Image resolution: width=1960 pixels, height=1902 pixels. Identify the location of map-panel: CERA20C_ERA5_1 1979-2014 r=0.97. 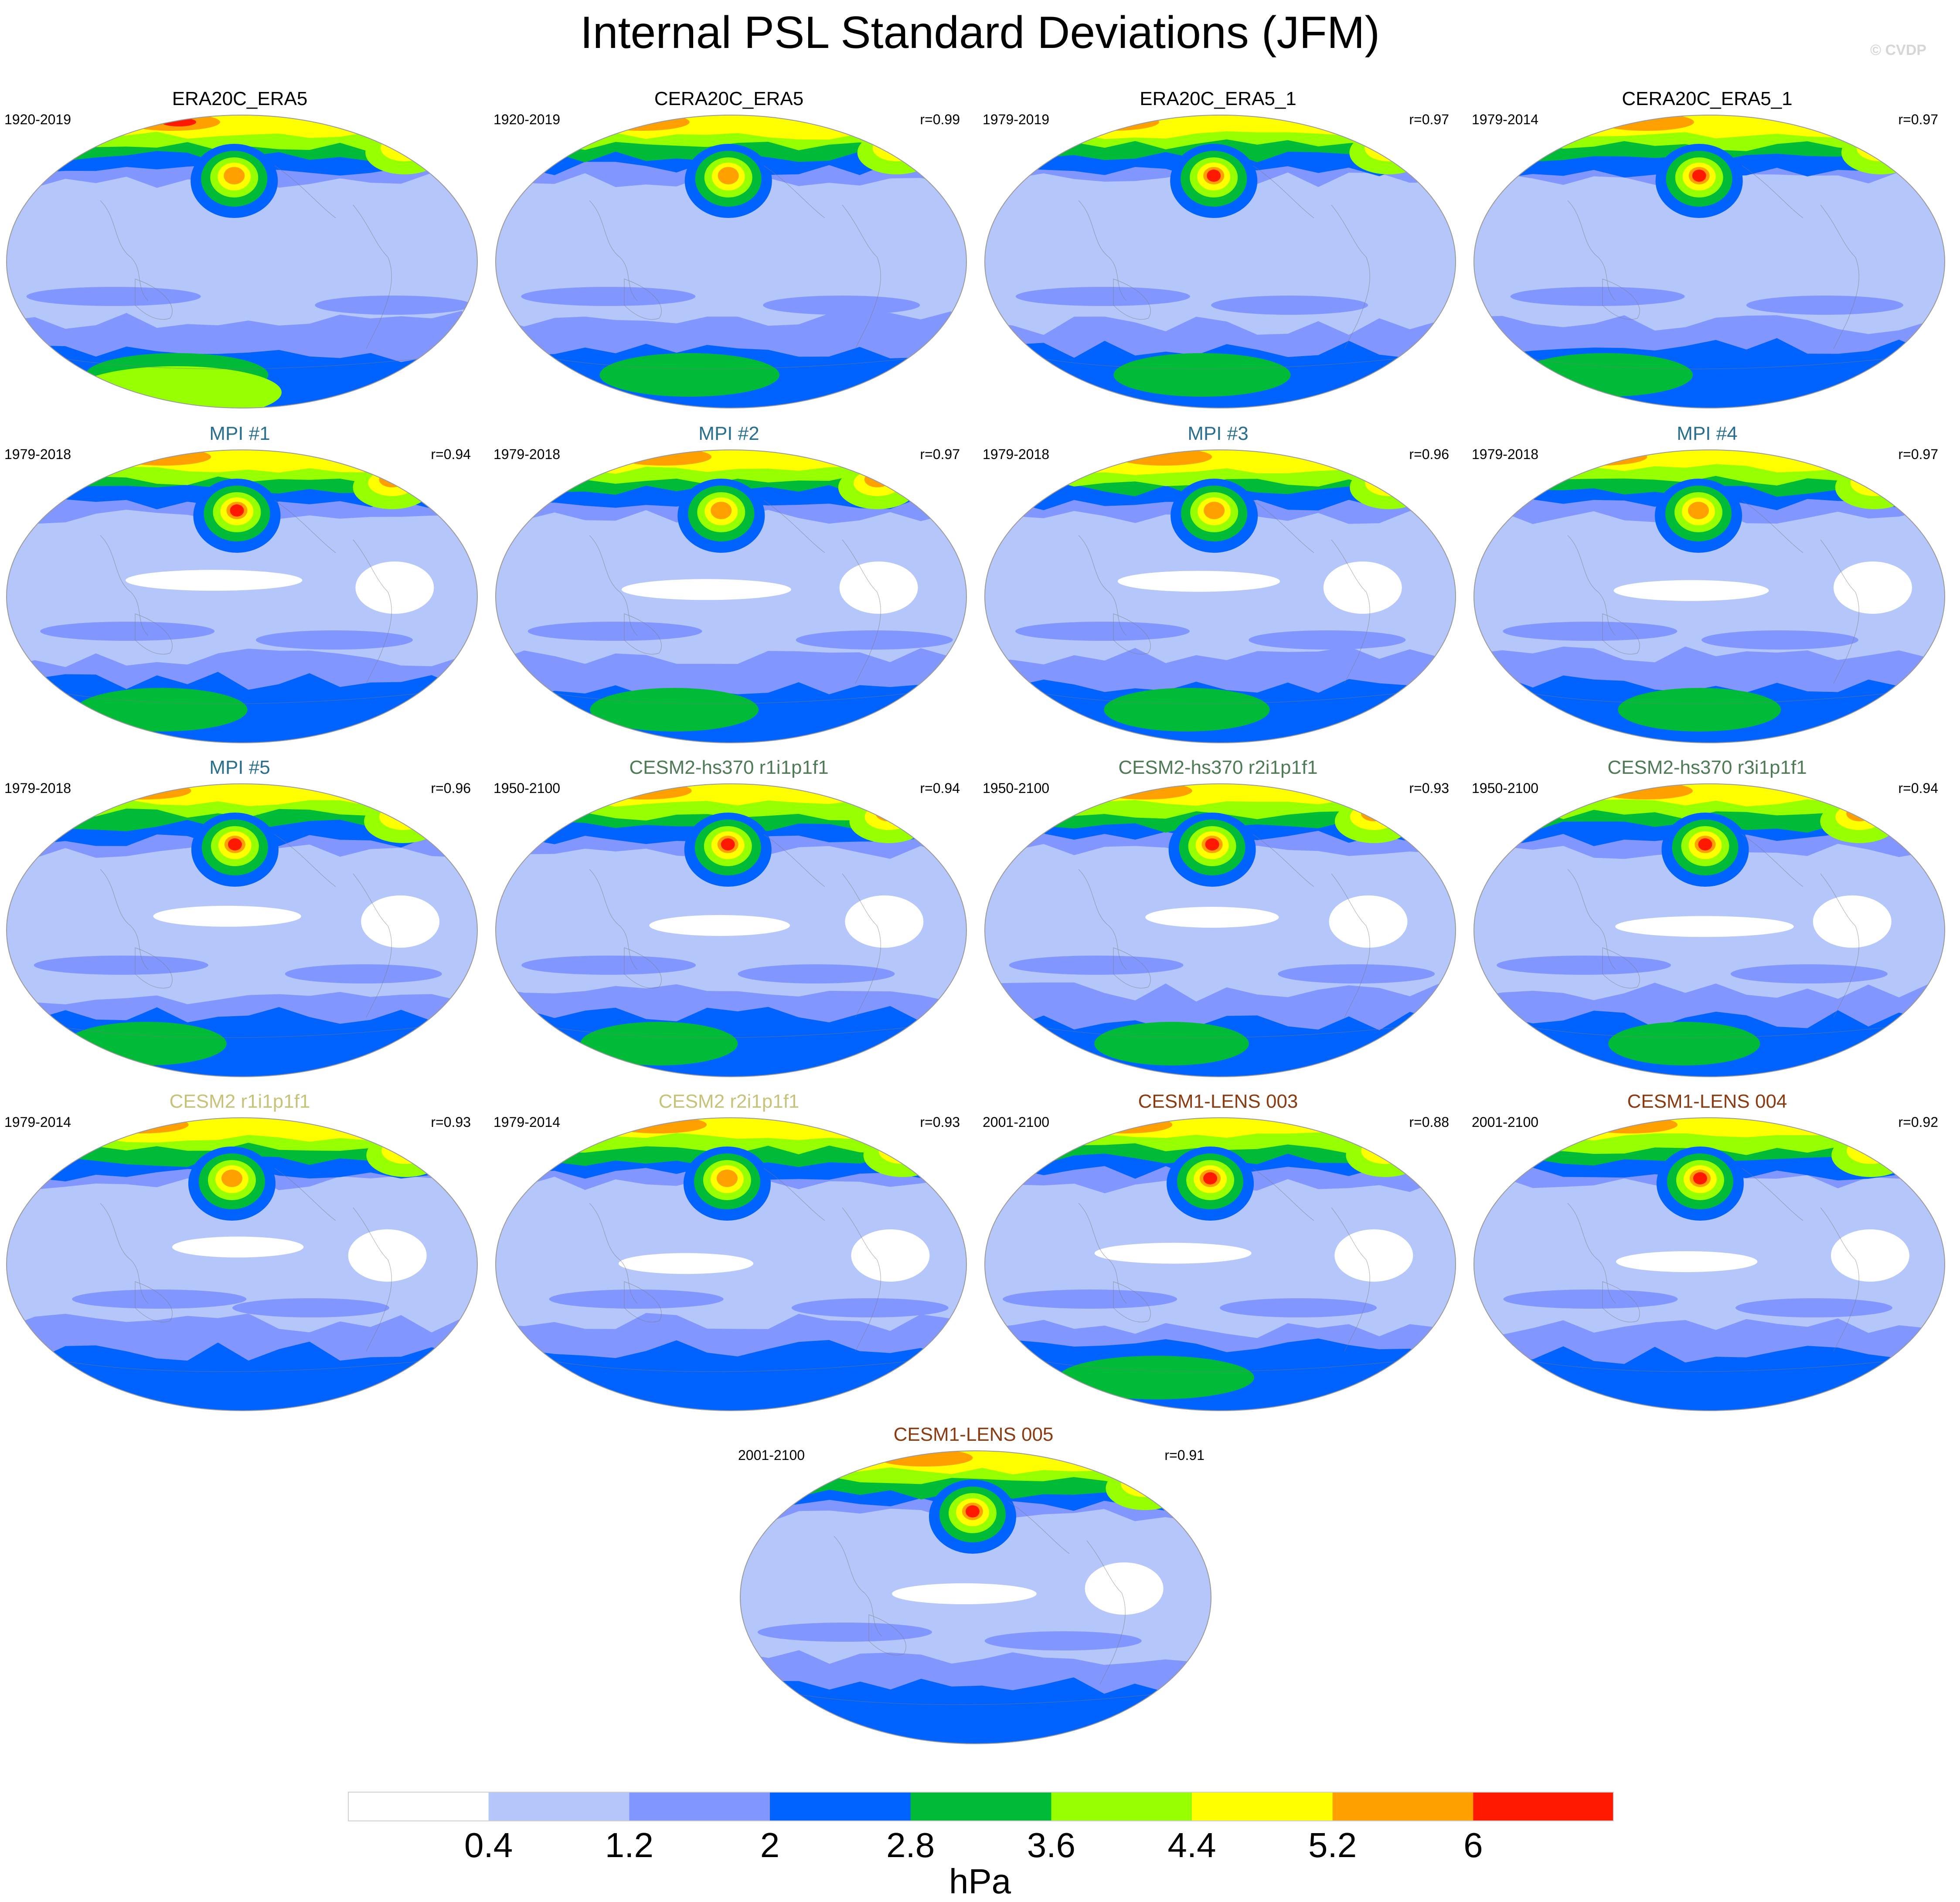
(1707, 248).